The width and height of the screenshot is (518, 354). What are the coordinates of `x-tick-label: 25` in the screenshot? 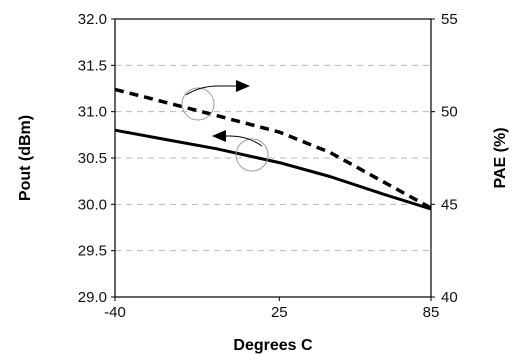 It's located at (279, 312).